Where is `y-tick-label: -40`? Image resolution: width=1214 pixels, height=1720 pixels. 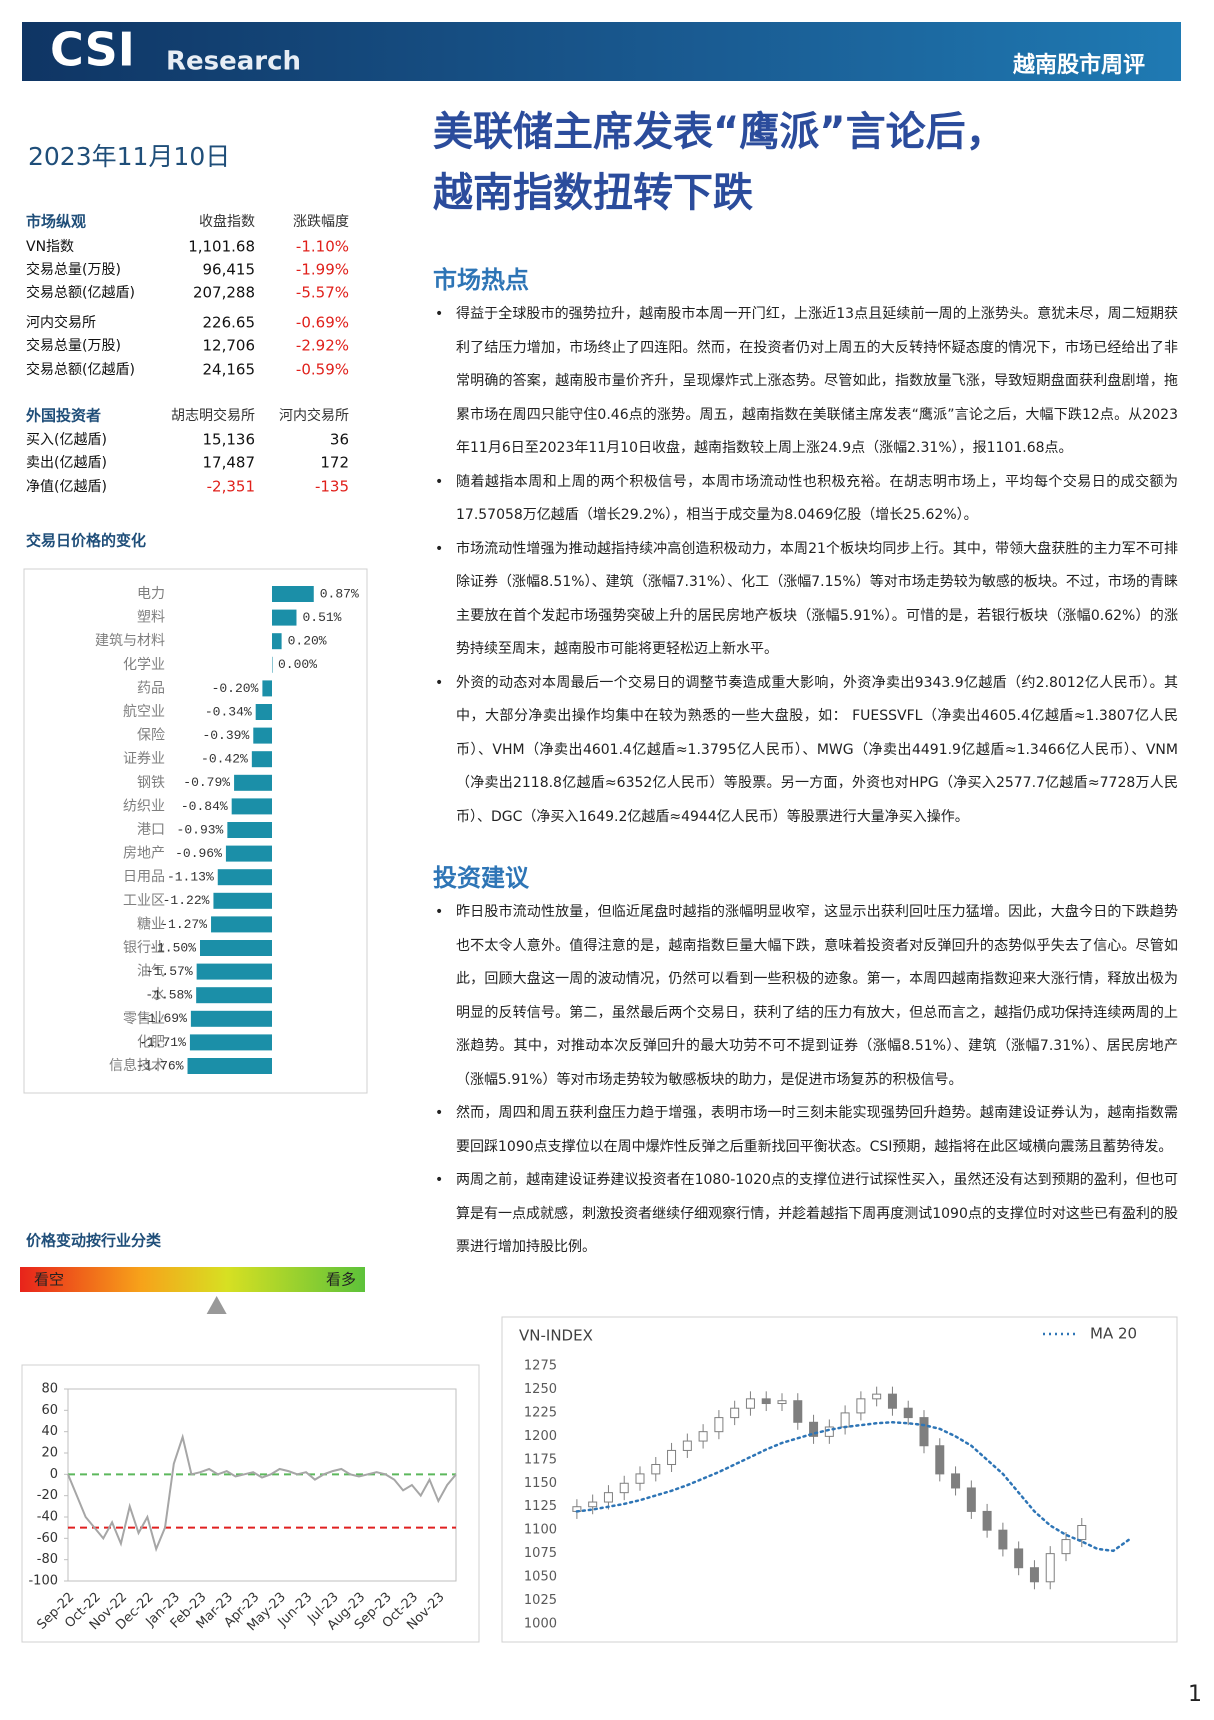 y-tick-label: -40 is located at coordinates (47, 1517).